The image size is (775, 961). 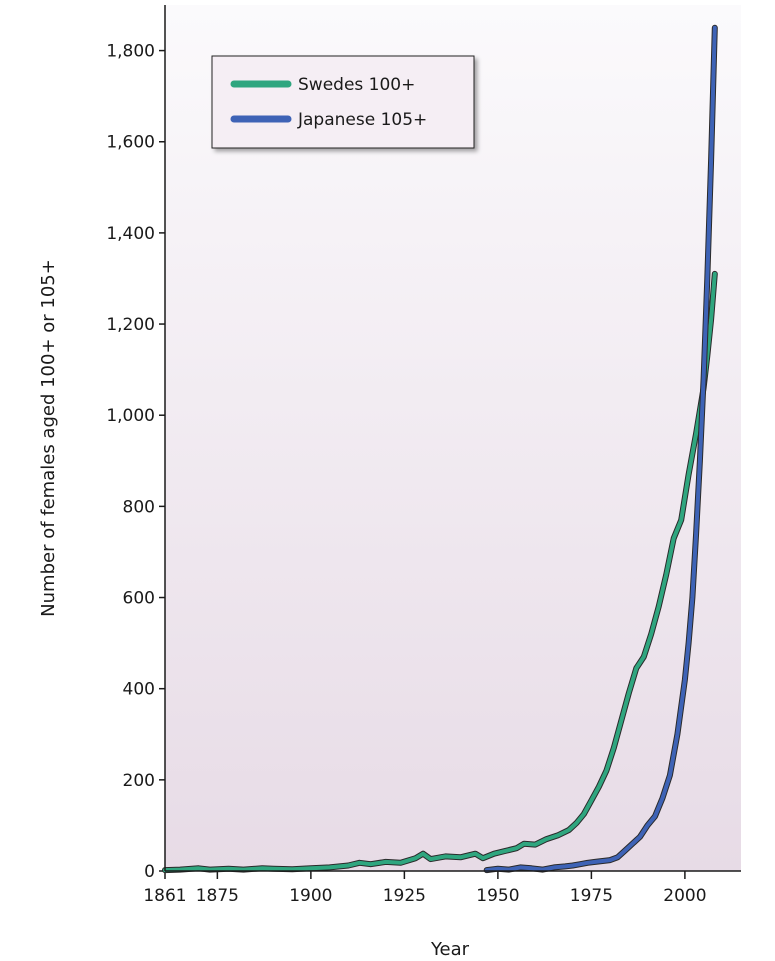 I want to click on y-axis-title: Number of females aged 100+ or 105+, so click(x=48, y=438).